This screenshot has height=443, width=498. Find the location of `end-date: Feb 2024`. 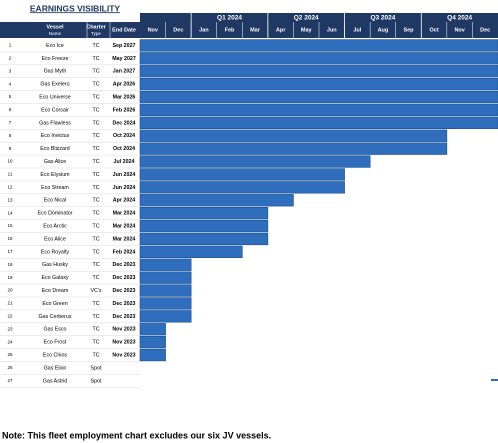

end-date: Feb 2024 is located at coordinates (124, 252).